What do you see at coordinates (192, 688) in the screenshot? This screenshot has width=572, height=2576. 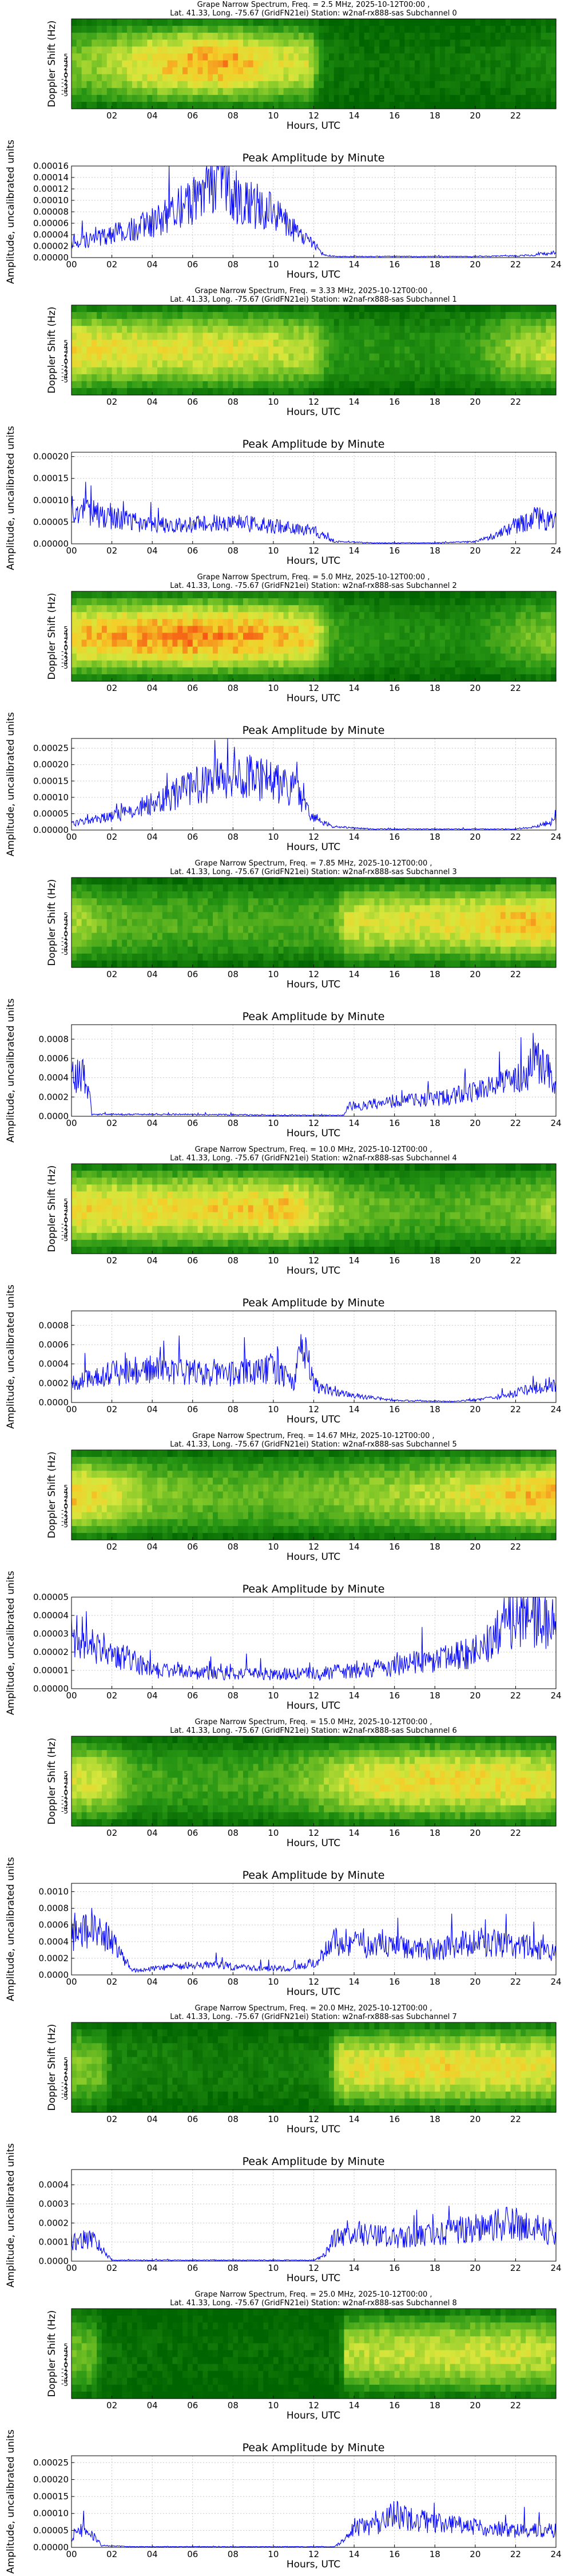 I see `x-tick-label: 06` at bounding box center [192, 688].